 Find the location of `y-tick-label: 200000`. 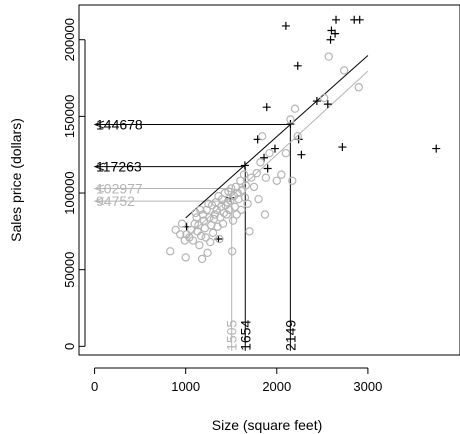

y-tick-label: 200000 is located at coordinates (69, 39).